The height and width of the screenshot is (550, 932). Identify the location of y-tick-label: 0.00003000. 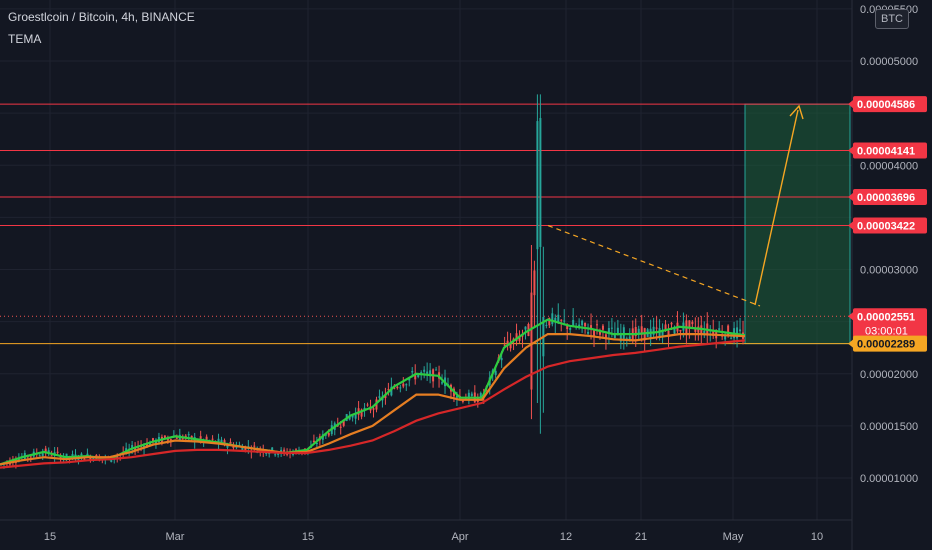
(889, 271).